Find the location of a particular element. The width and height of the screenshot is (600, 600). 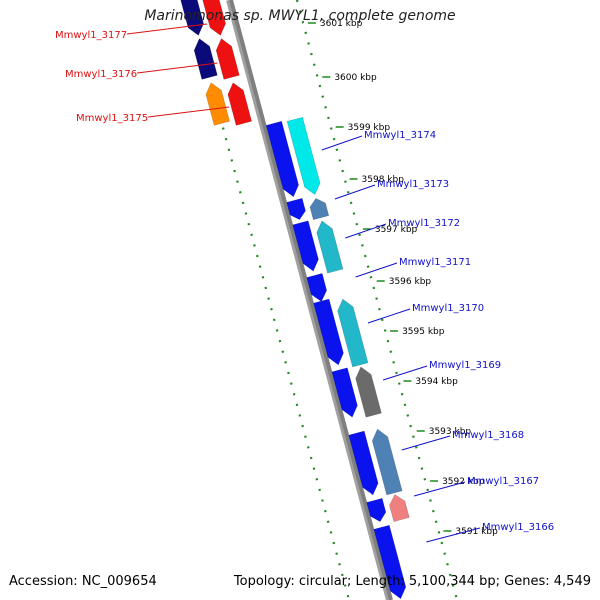

tick-label: 3601 kbp is located at coordinates (341, 24).